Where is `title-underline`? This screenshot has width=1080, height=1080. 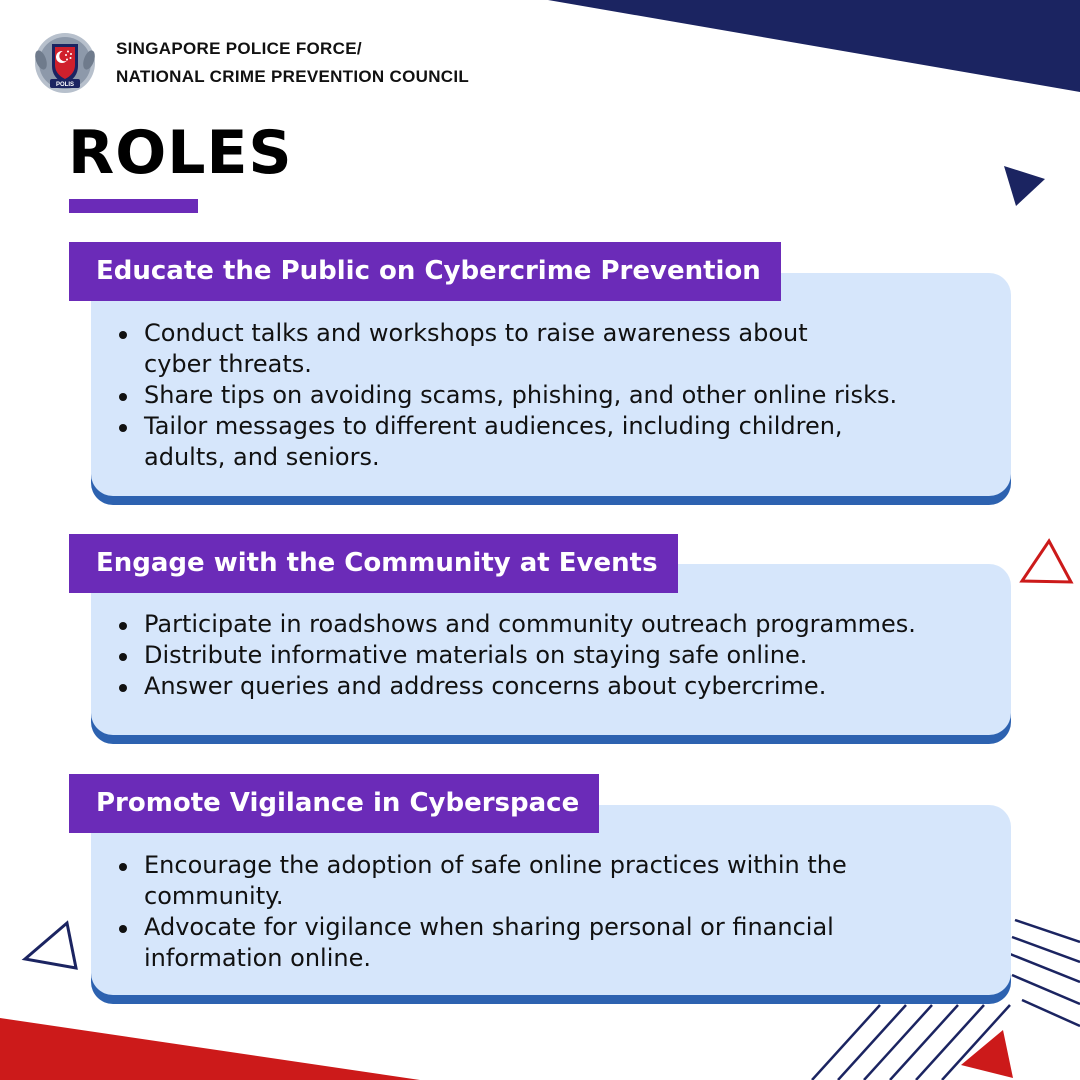 title-underline is located at coordinates (133, 206).